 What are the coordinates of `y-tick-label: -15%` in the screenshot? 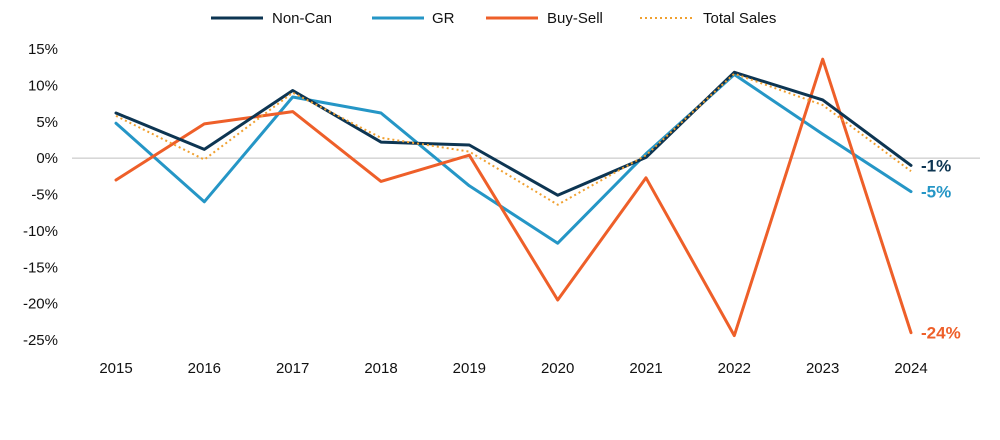 It's located at (40, 267).